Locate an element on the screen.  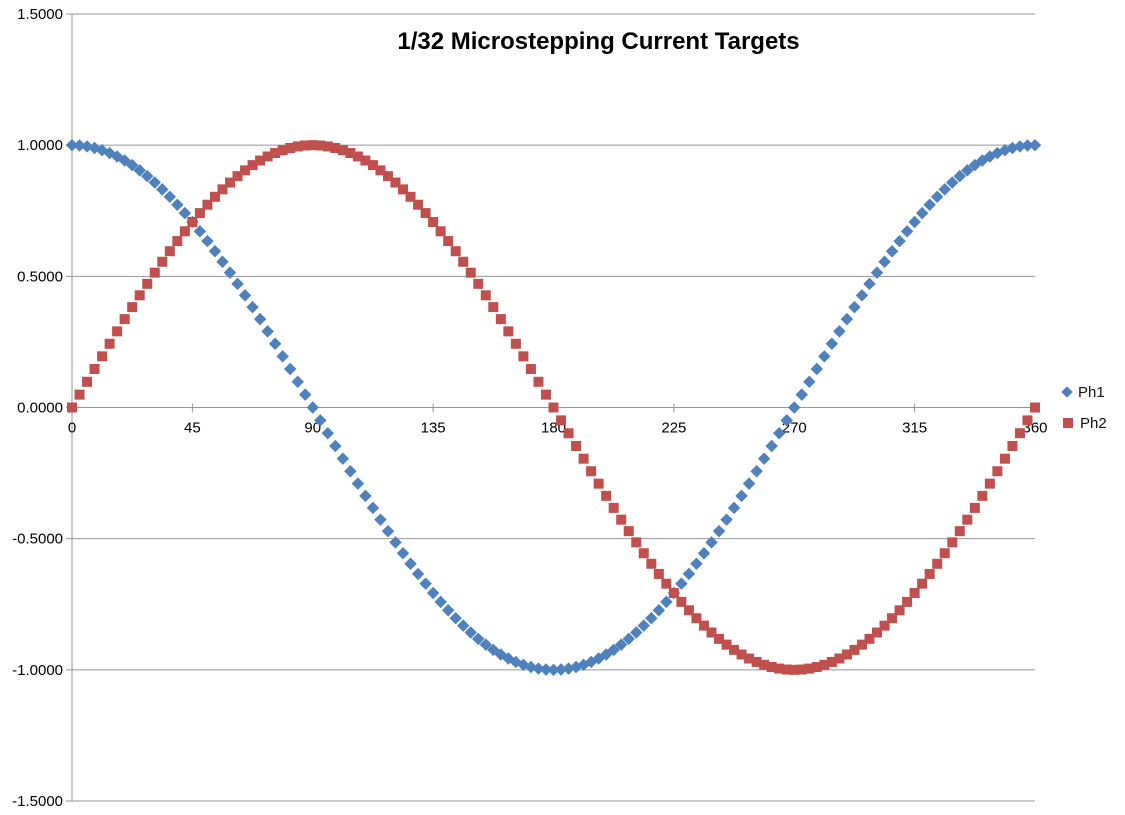
legend-item-ph1: Ph1 is located at coordinates (1084, 392).